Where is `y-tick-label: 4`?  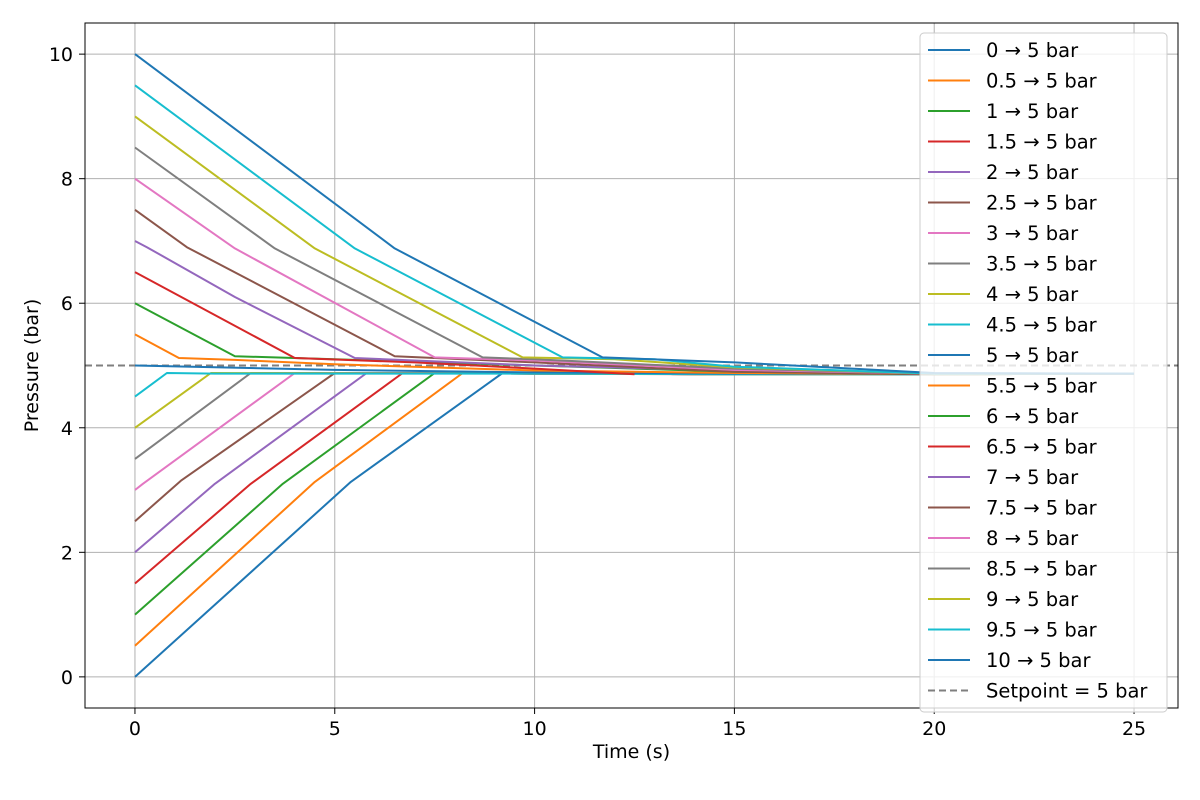
y-tick-label: 4 is located at coordinates (67, 429).